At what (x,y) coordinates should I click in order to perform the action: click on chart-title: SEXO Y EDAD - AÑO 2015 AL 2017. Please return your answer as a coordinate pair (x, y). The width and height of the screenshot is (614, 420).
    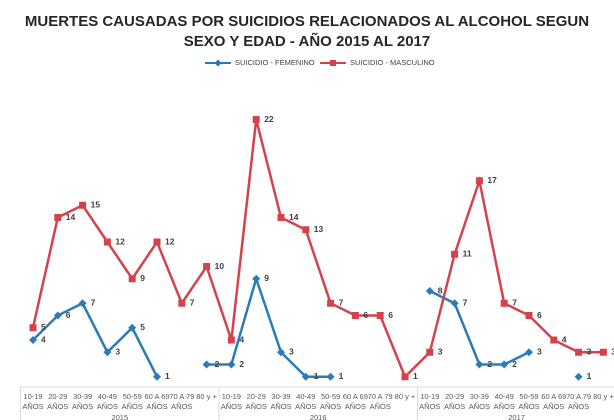
    Looking at the image, I should click on (307, 41).